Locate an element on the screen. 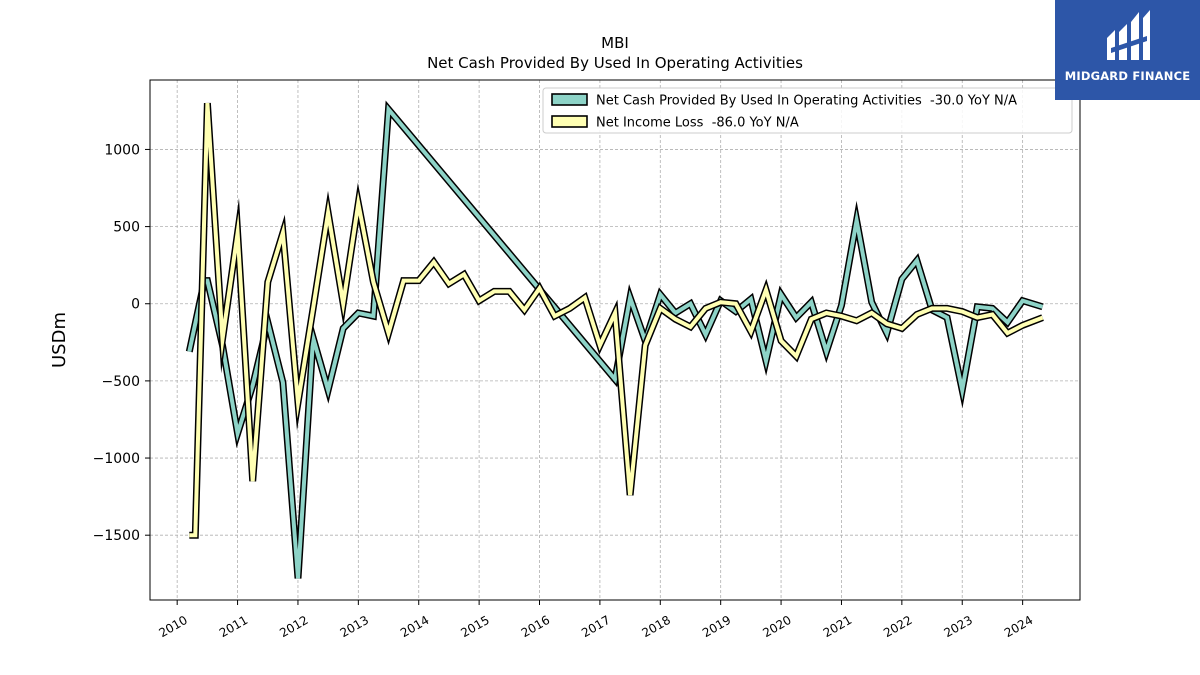  midgard-finance-logo: MIDGARD FINANCE is located at coordinates (1127, 50).